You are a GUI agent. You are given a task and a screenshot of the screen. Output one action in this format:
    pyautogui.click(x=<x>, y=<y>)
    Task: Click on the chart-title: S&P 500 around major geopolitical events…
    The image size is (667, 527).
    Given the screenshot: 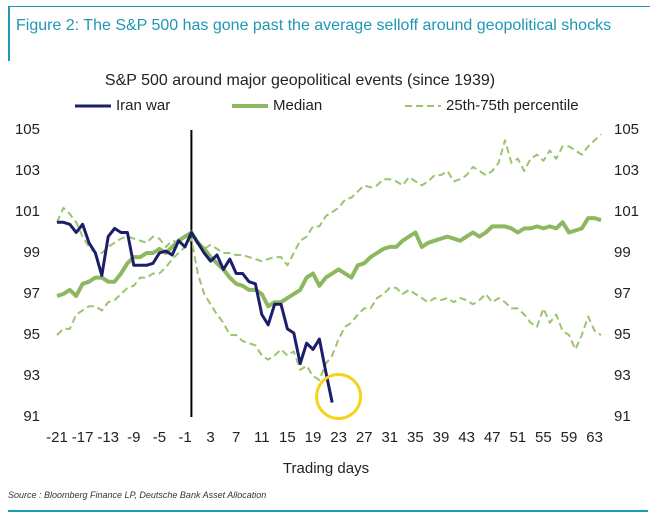 What is the action you would take?
    pyautogui.click(x=300, y=80)
    